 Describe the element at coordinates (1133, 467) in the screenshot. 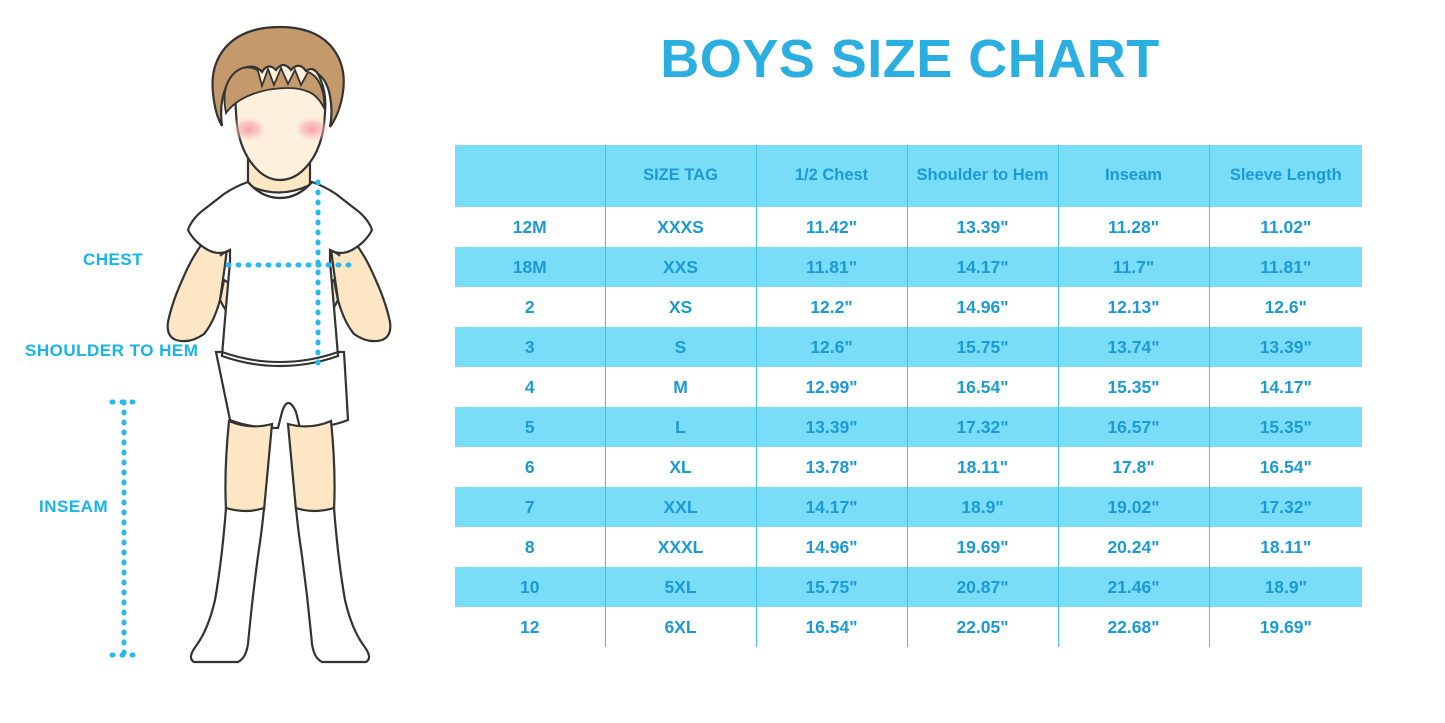

I see `cell-inseam: 17.8"` at that location.